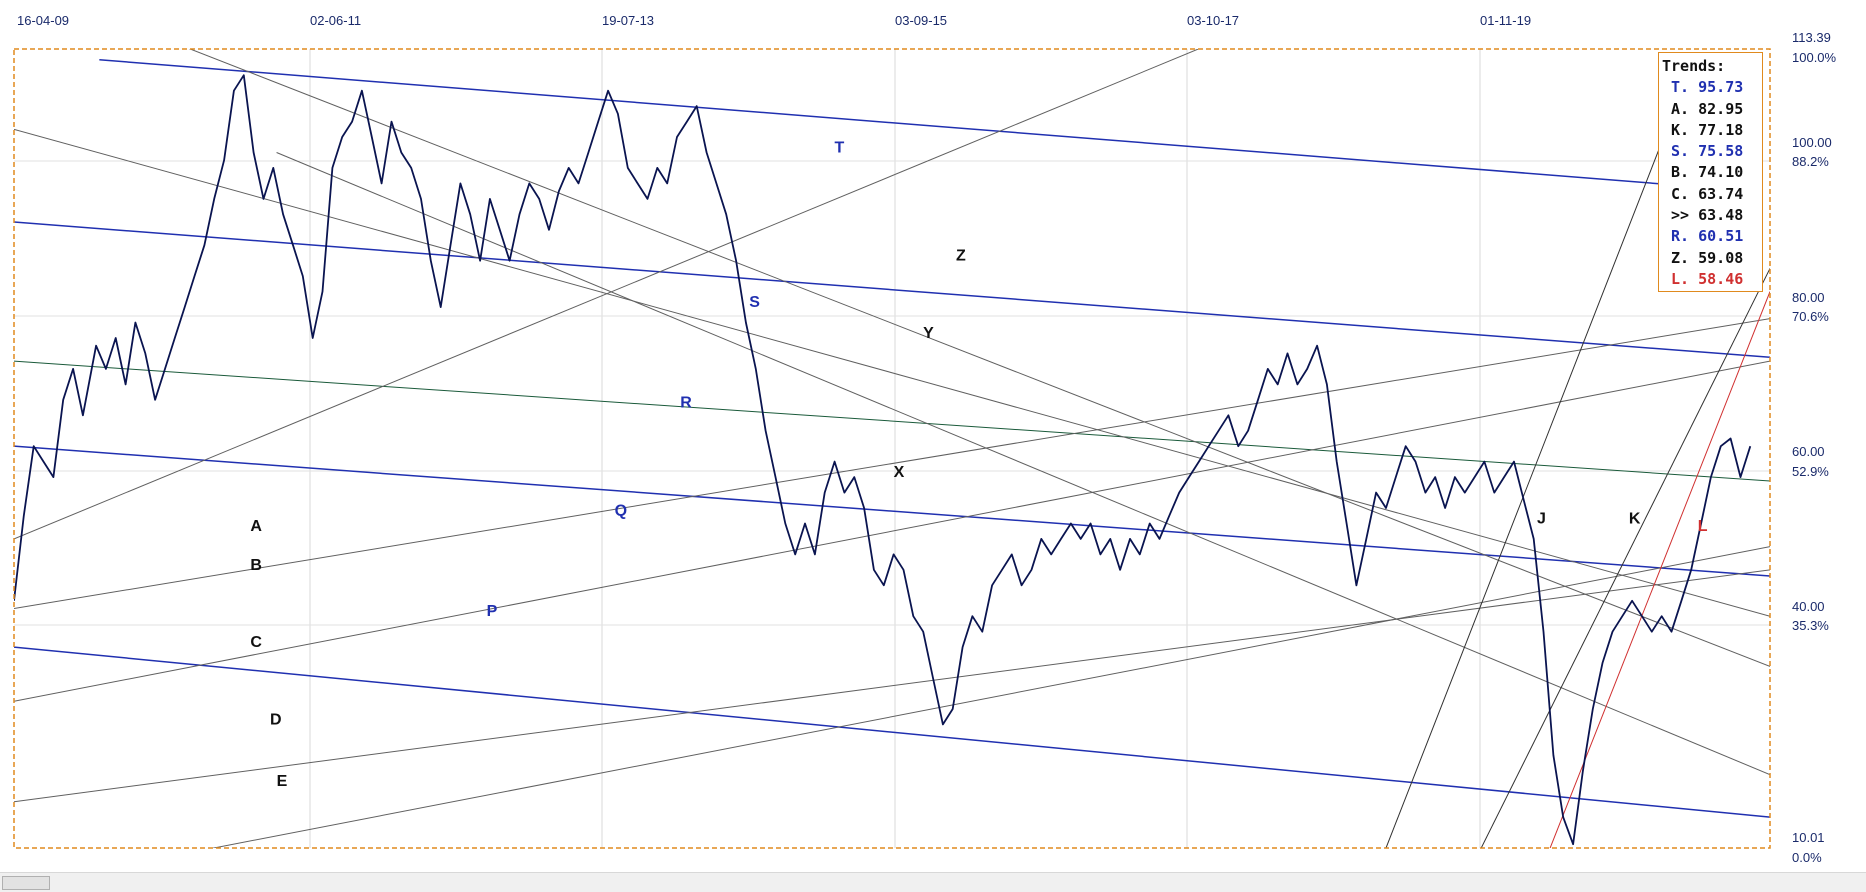 The image size is (1866, 892). I want to click on x-tick-label: 02-06-11, so click(335, 20).